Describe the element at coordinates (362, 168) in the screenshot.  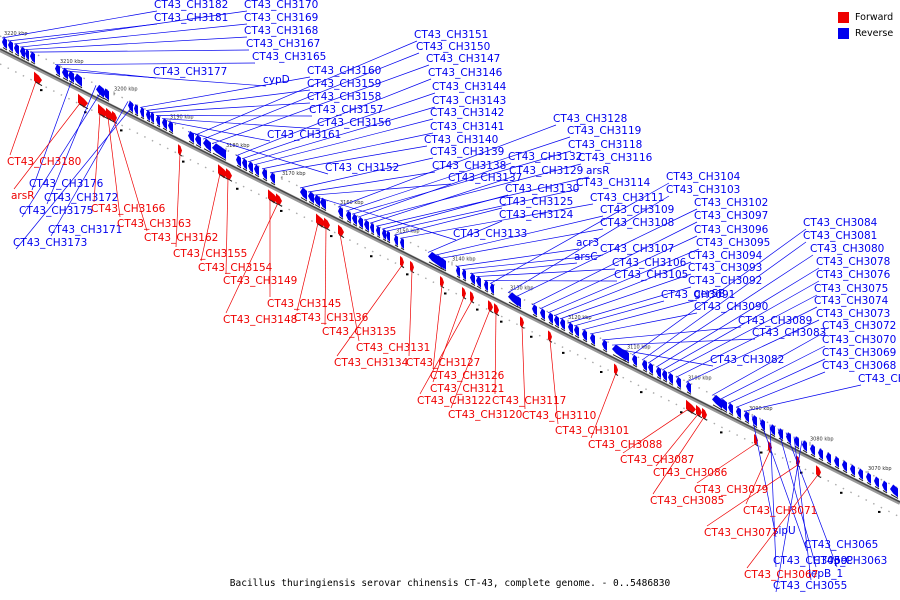
I see `gene-label: CT43_CH3152` at that location.